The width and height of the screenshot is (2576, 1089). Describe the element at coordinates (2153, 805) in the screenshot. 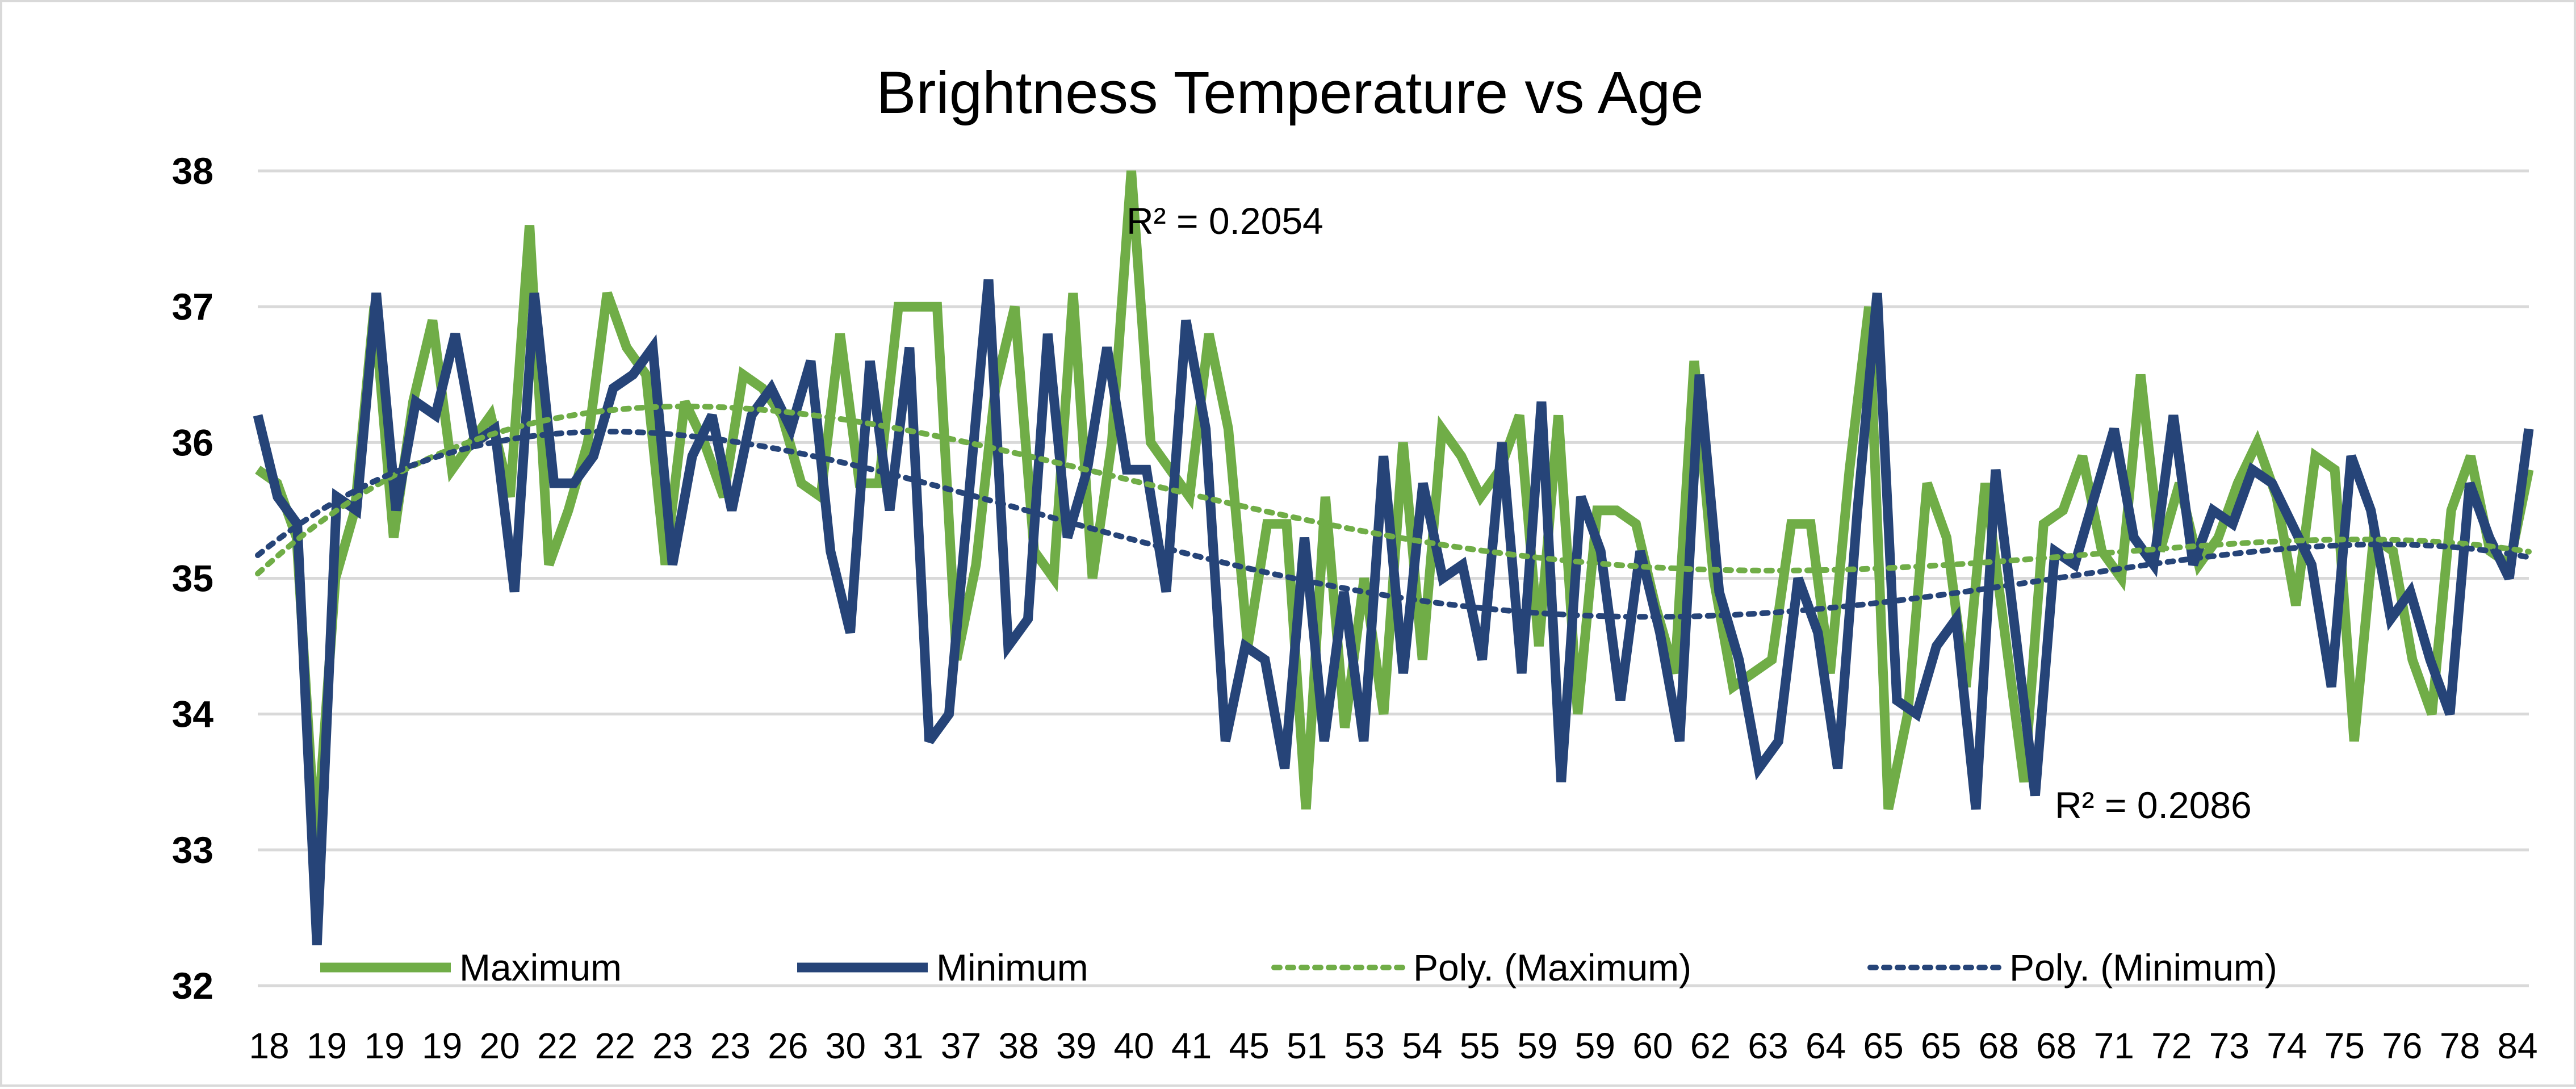

I see `r-squared-minimum-label: R² = 0.2086` at that location.